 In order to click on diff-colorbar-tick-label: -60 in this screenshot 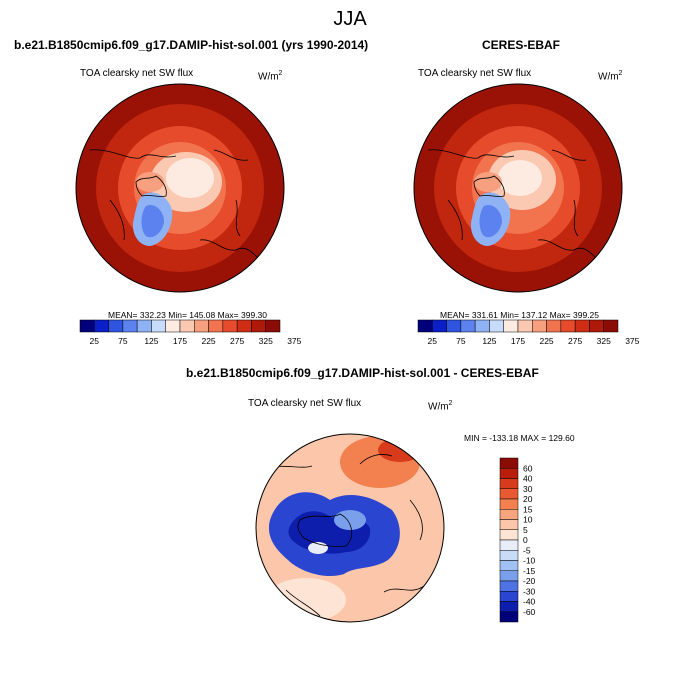, I will do `click(529, 612)`.